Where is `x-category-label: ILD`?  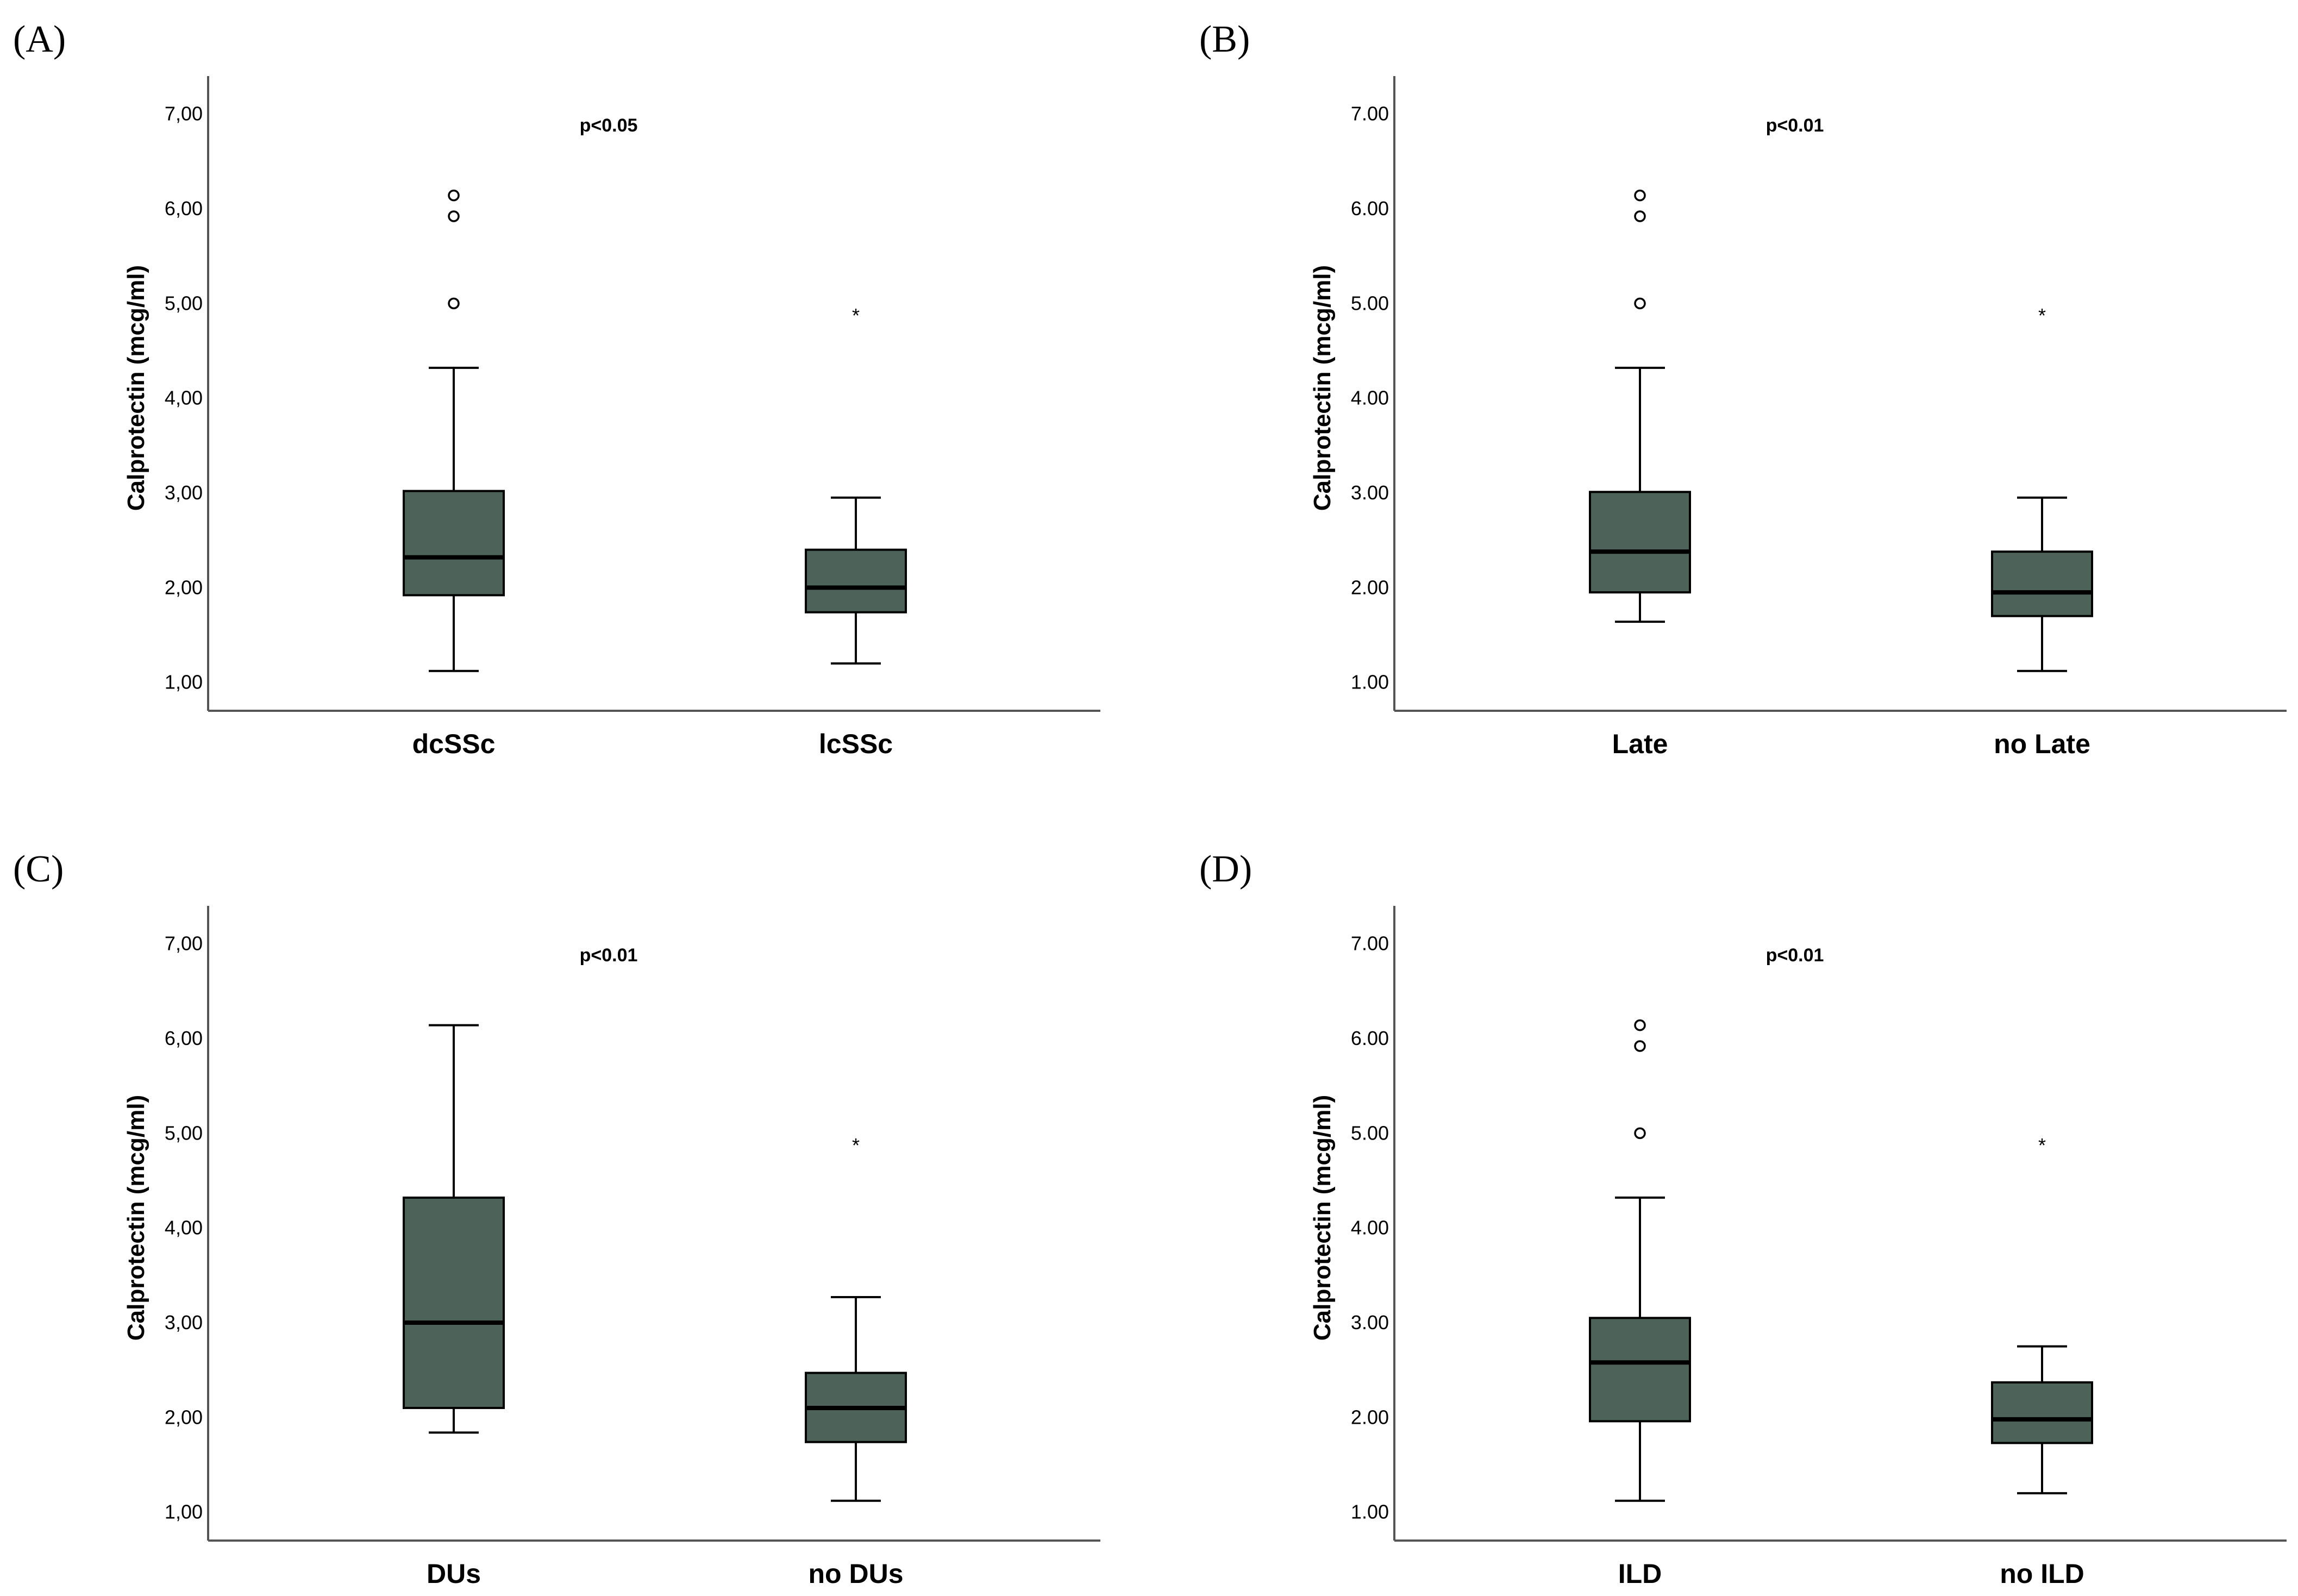 x-category-label: ILD is located at coordinates (1640, 1574).